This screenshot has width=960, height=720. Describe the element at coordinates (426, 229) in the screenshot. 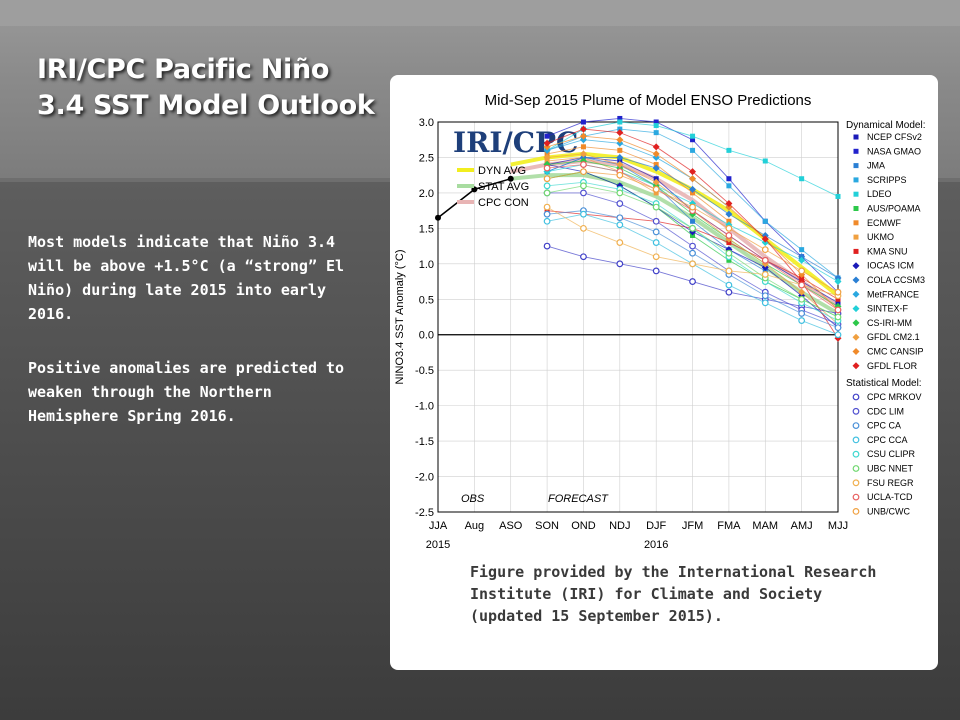

I see `y-tick-label: 1.5` at that location.